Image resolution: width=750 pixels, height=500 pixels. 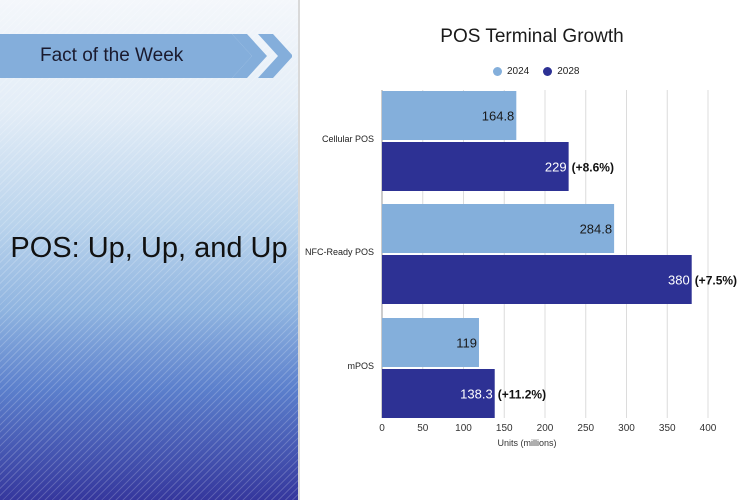 I want to click on legend-item-2028: 2028, so click(x=561, y=71).